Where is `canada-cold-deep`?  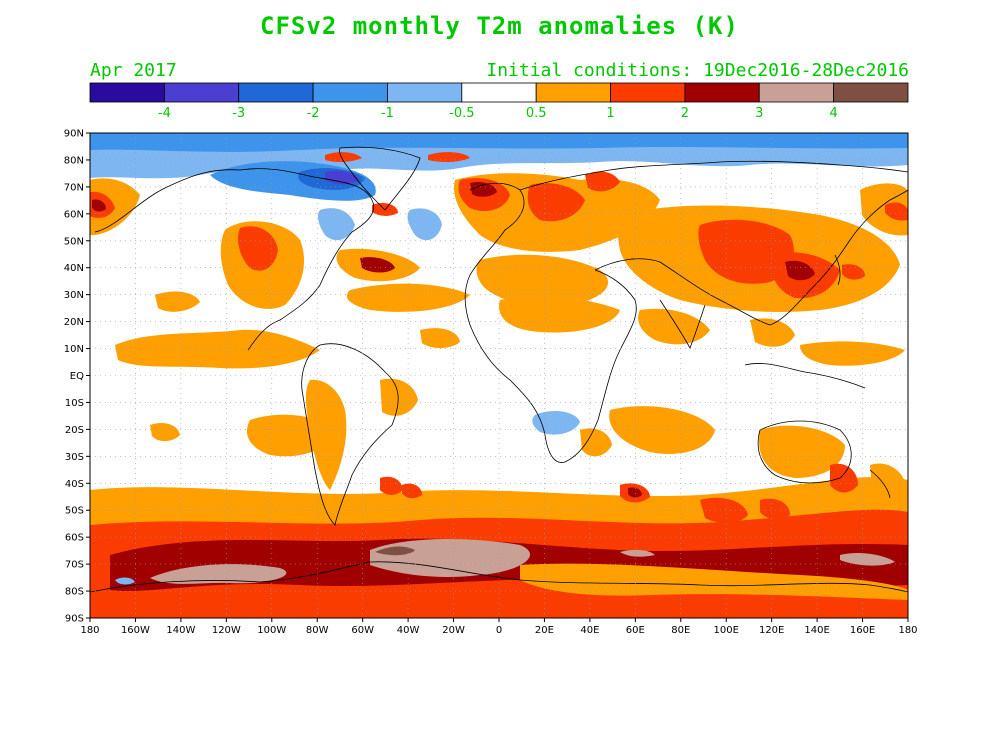 canada-cold-deep is located at coordinates (342, 177).